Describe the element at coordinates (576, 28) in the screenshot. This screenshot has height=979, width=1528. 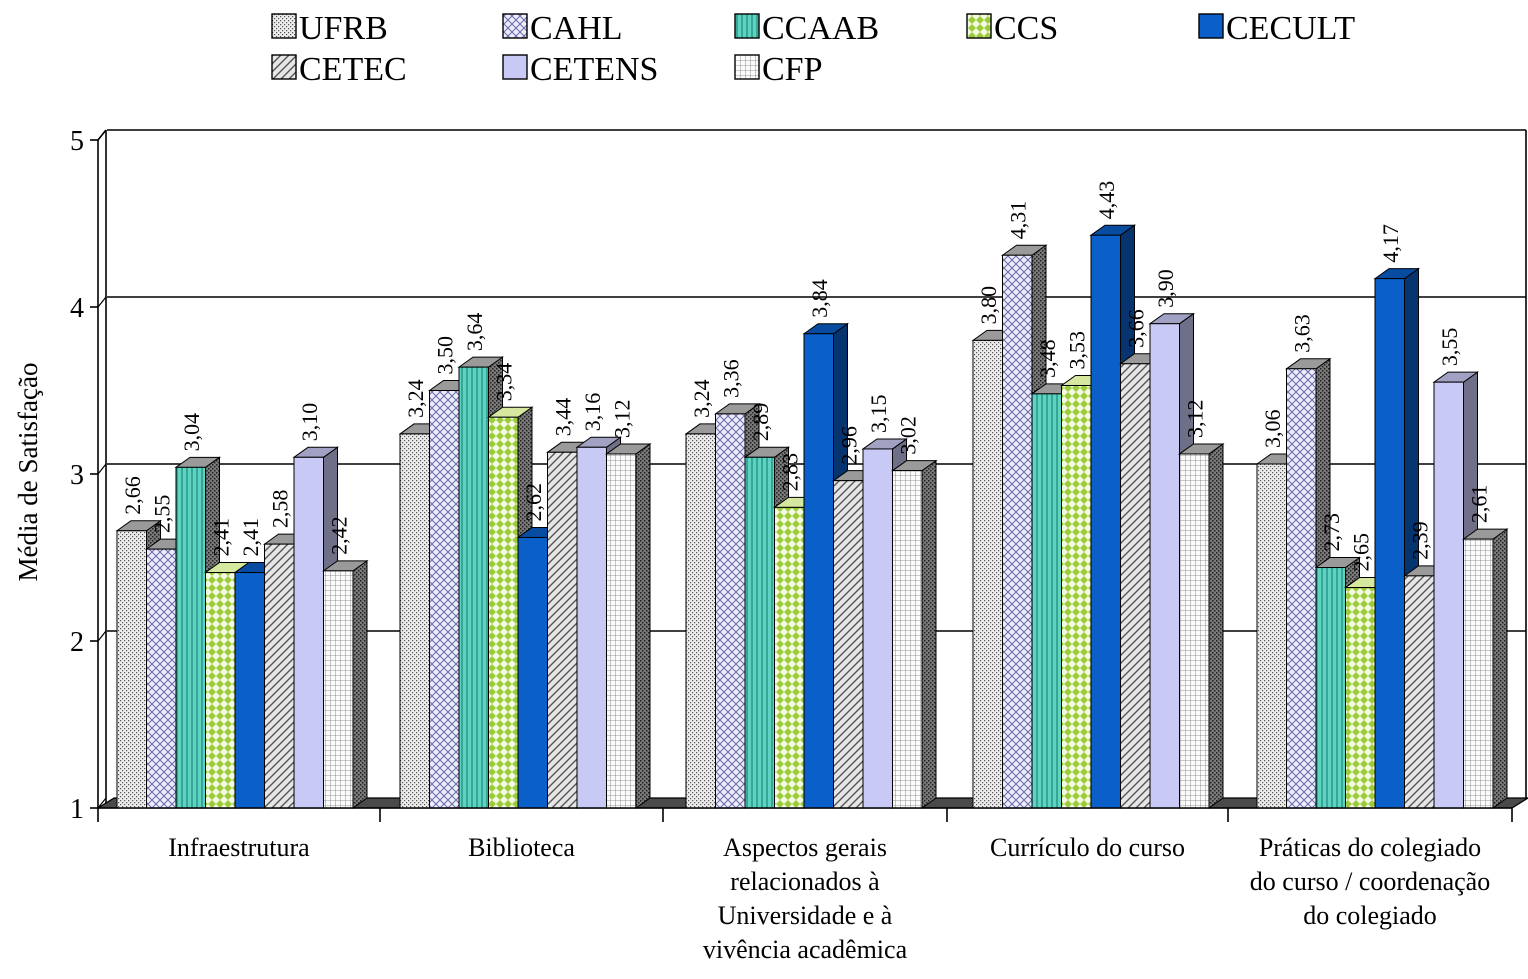
I see `legend-label-cahl: CAHL` at that location.